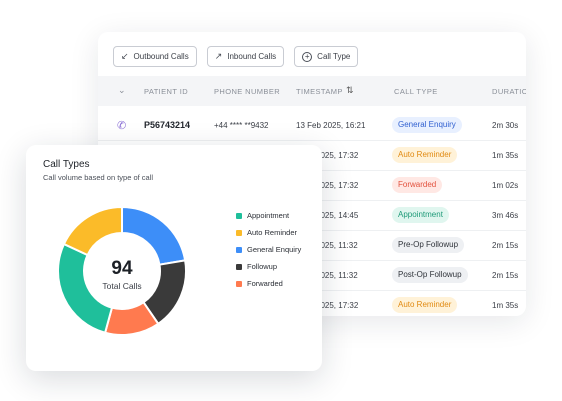 The image size is (562, 401). I want to click on chart-subtitle: Call volume based on type of call, so click(98, 177).